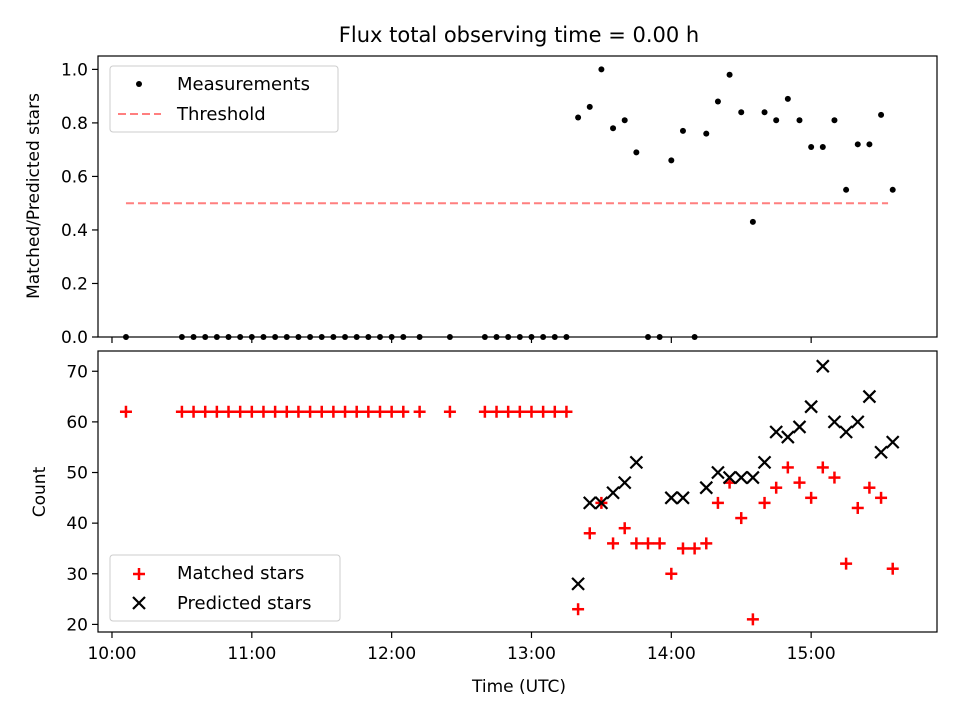 This screenshot has height=720, width=960. What do you see at coordinates (40, 491) in the screenshot?
I see `bottom-y-axis-label: Count` at bounding box center [40, 491].